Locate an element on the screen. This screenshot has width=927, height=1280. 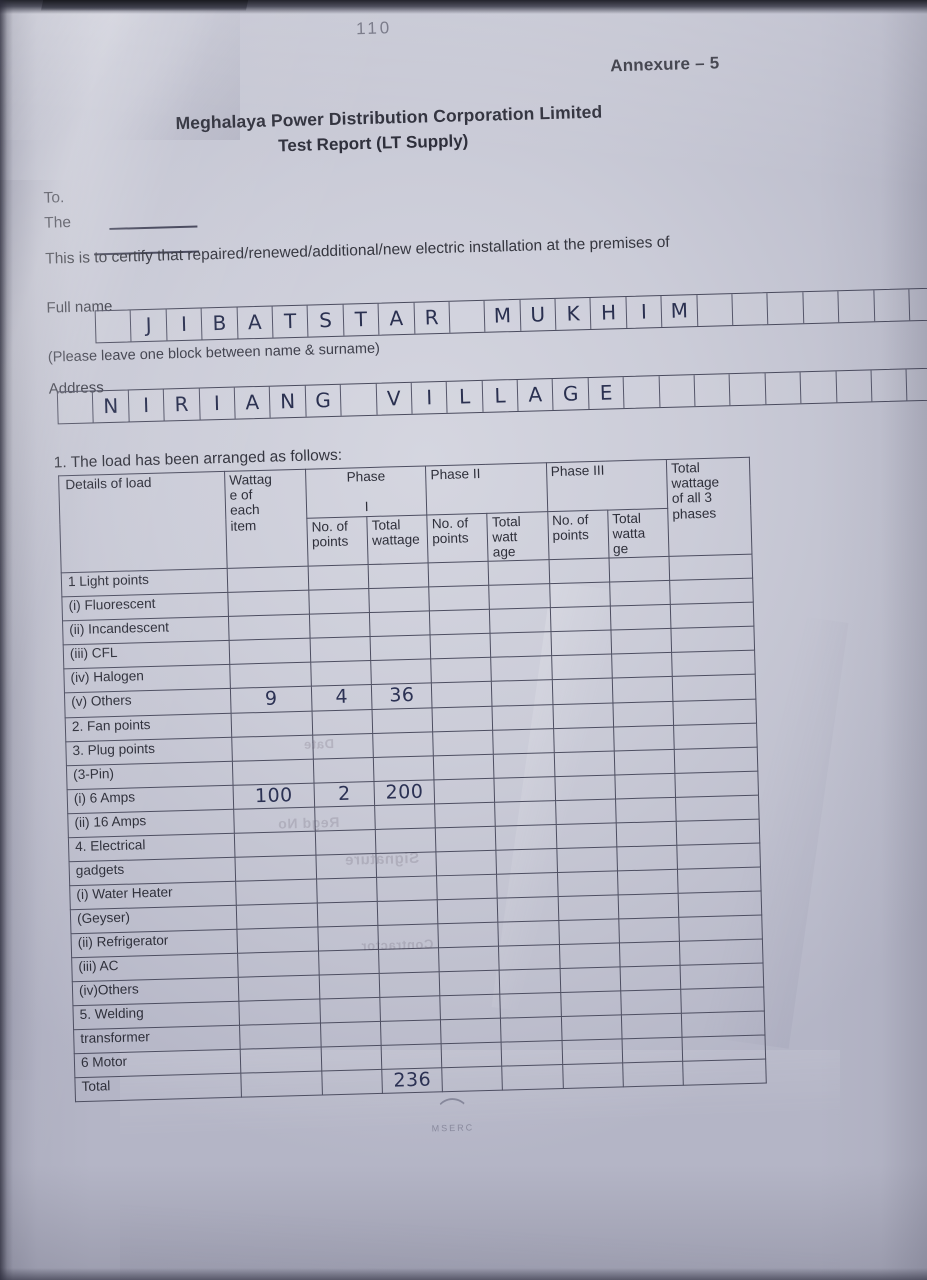
full-name-cell: U is located at coordinates (538, 314).